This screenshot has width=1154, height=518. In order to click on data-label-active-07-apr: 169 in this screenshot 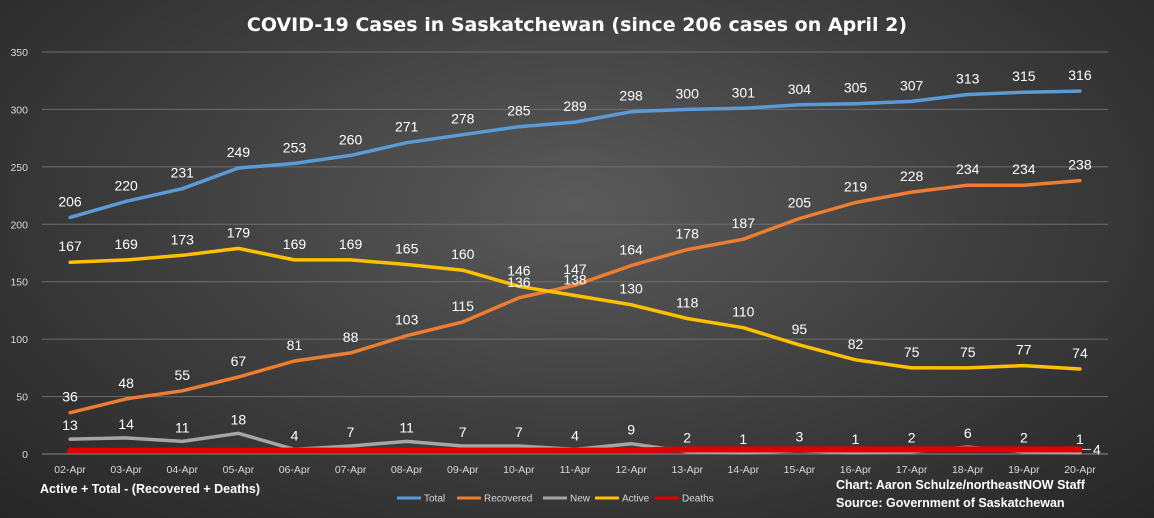, I will do `click(351, 244)`.